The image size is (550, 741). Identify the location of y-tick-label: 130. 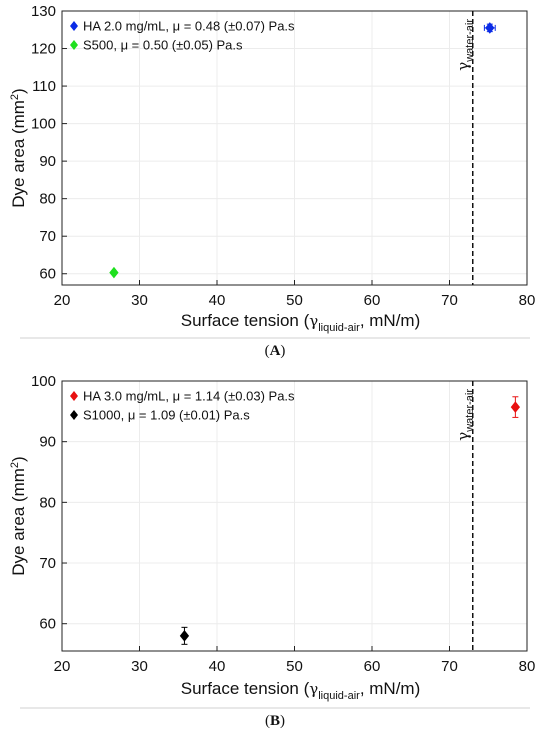
(43, 11).